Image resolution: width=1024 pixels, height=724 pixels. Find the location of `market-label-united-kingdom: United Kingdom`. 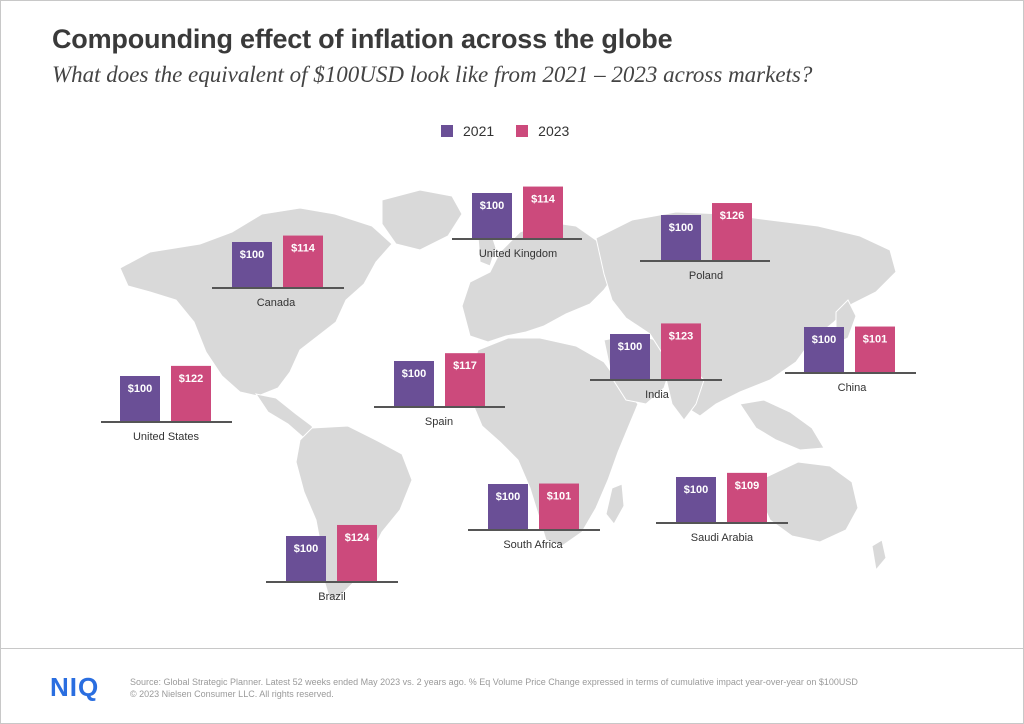

market-label-united-kingdom: United Kingdom is located at coordinates (518, 254).